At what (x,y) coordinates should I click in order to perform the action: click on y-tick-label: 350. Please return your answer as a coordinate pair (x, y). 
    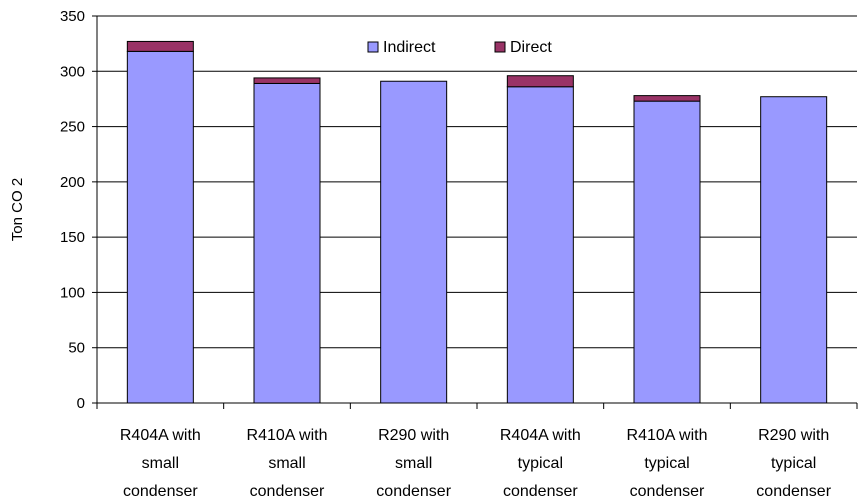
    Looking at the image, I should click on (72, 16).